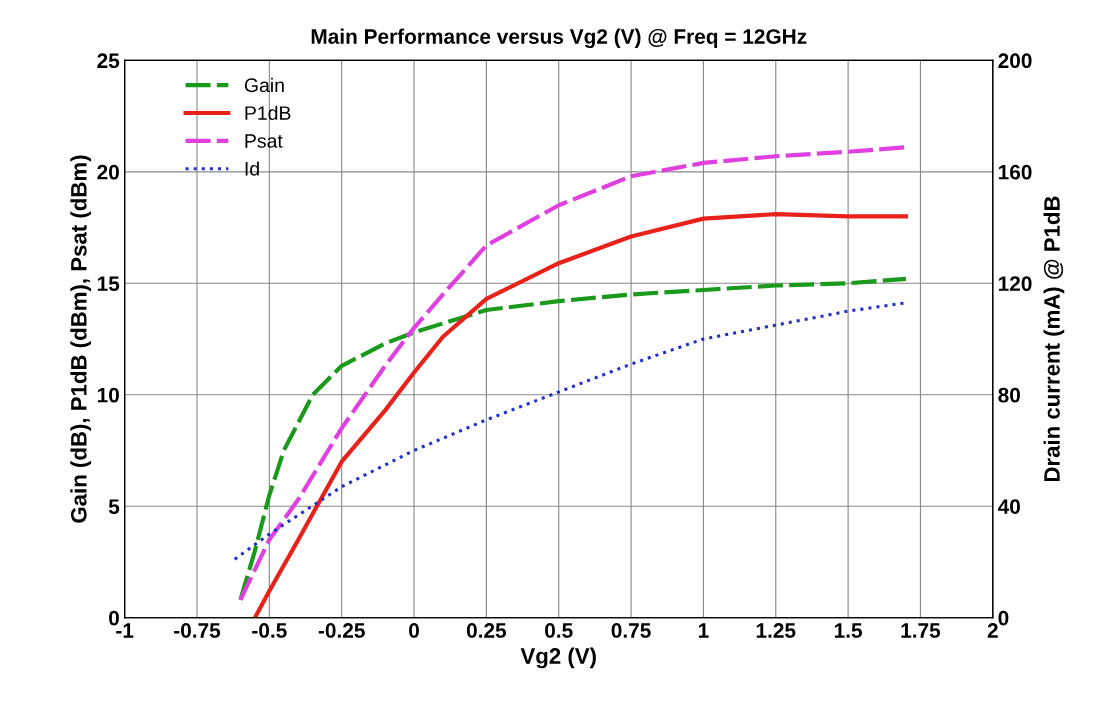 This screenshot has width=1113, height=710. What do you see at coordinates (631, 630) in the screenshot?
I see `x-tick-label: 0.75` at bounding box center [631, 630].